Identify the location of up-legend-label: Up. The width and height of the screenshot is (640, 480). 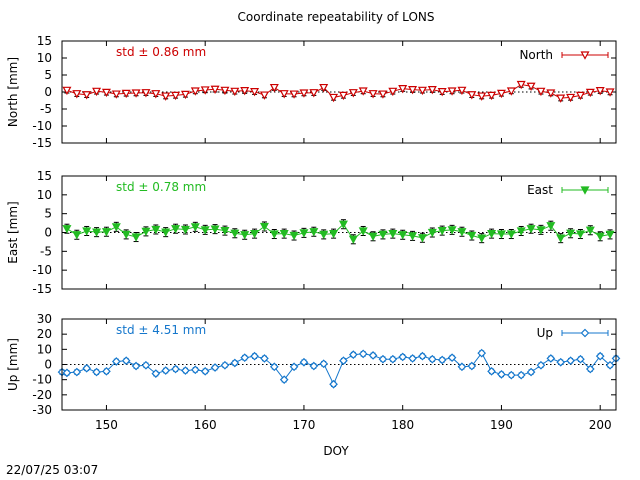
(545, 333).